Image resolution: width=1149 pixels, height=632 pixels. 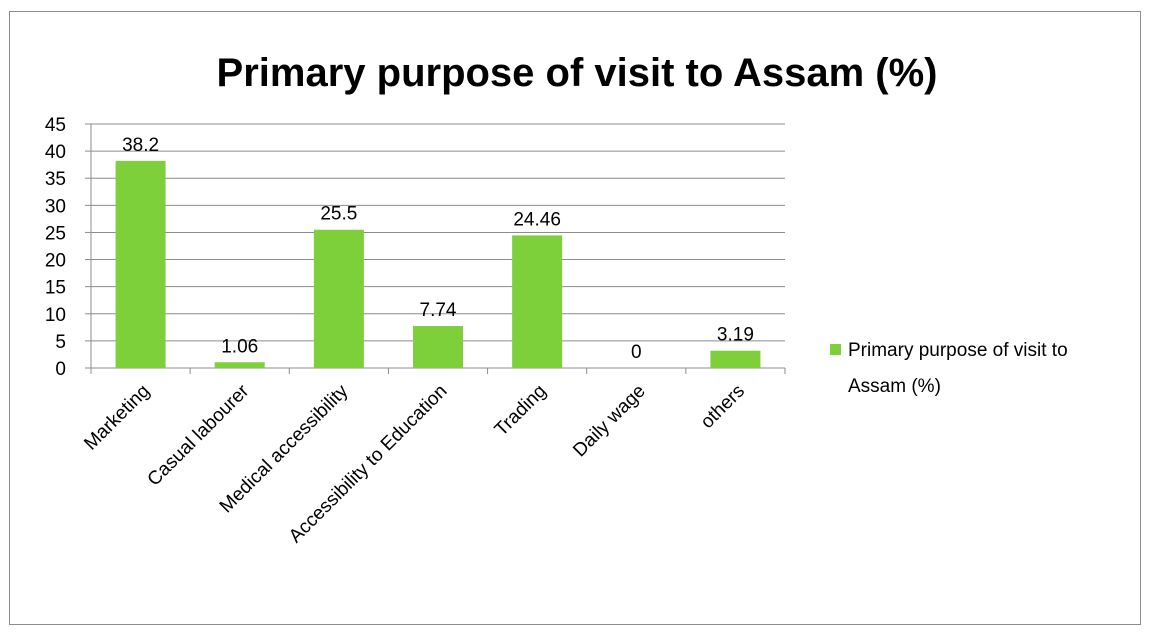 I want to click on chart-title: Primary purpose of visit to Assam (%), so click(x=577, y=73).